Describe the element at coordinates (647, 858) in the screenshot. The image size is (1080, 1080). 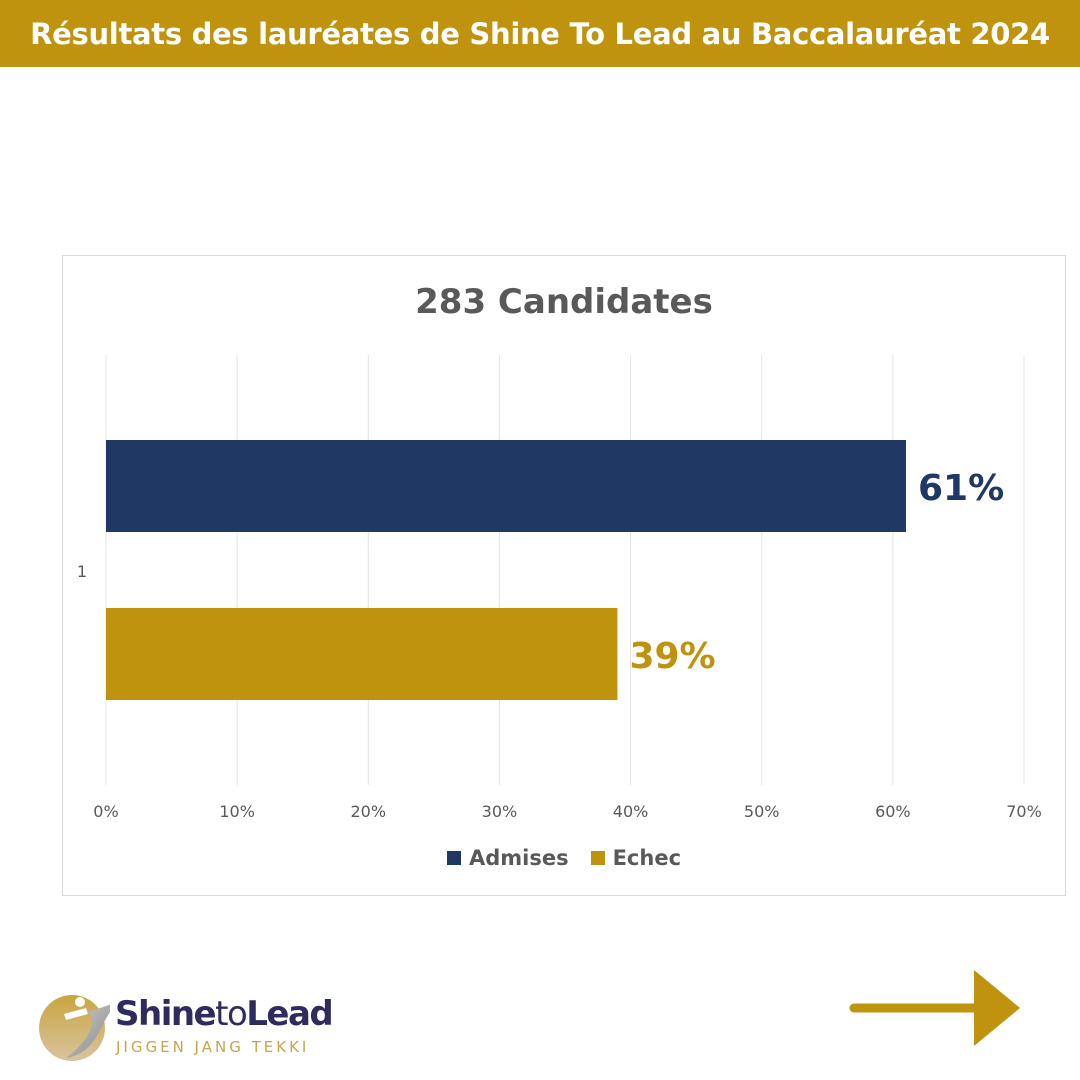
I see `legend-label: Echec` at that location.